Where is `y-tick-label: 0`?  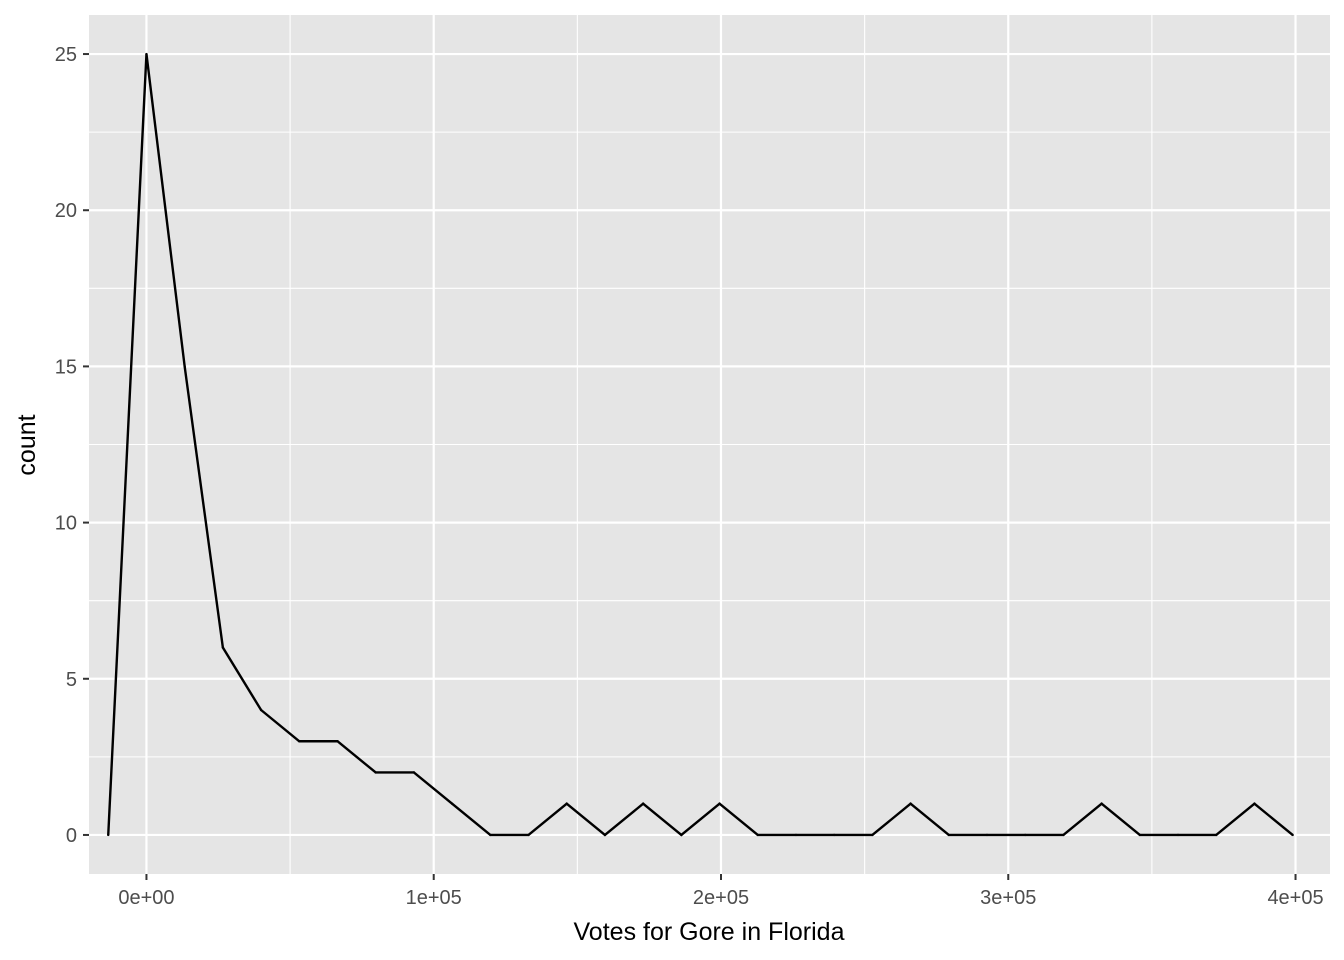 y-tick-label: 0 is located at coordinates (71, 836).